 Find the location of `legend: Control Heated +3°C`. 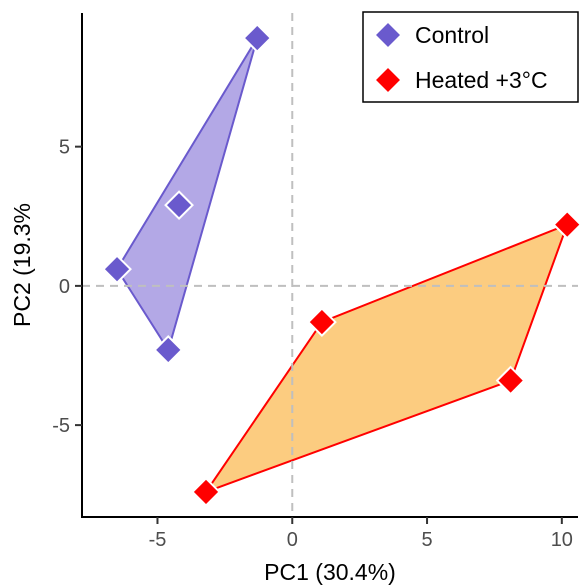

legend: Control Heated +3°C is located at coordinates (470, 57).